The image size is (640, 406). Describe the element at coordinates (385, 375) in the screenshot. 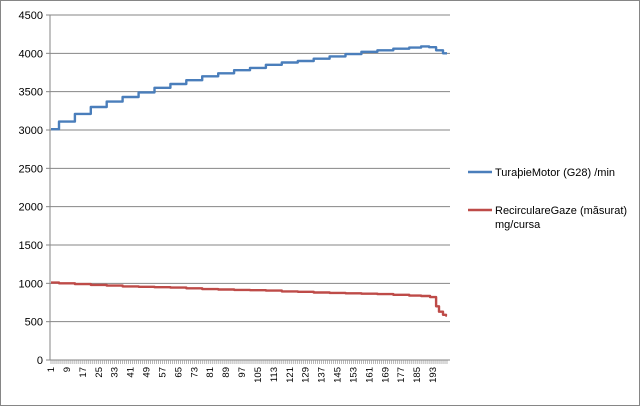

I see `x-tick-label: 169` at that location.